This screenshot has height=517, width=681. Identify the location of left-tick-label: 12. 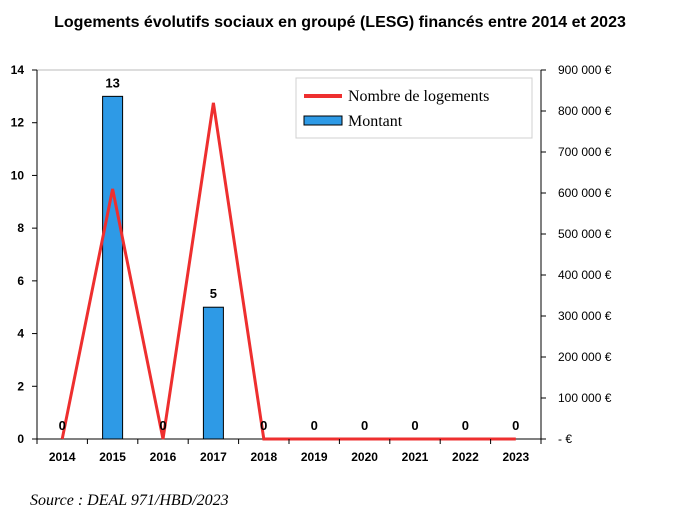
(18, 123).